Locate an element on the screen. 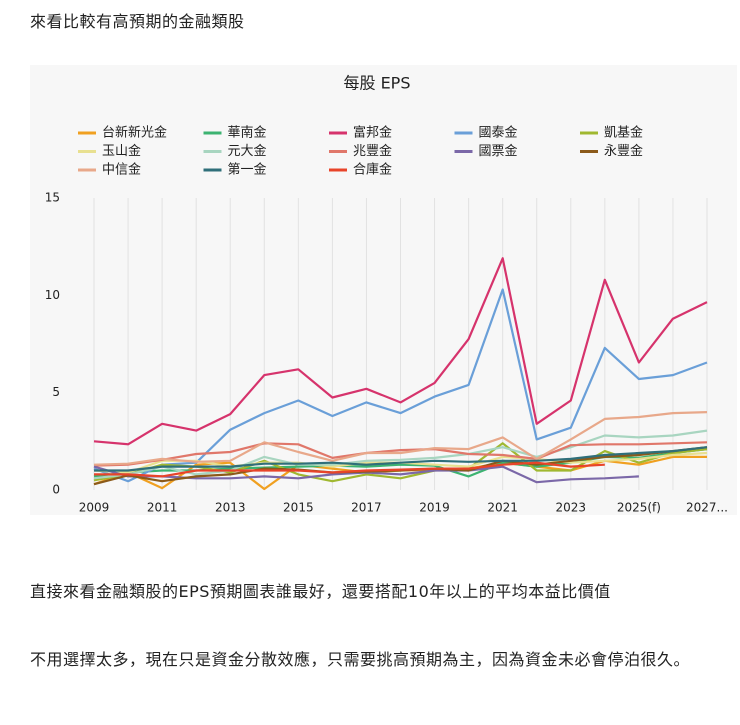 The image size is (740, 725). y-tick-label: 15 is located at coordinates (52, 198).